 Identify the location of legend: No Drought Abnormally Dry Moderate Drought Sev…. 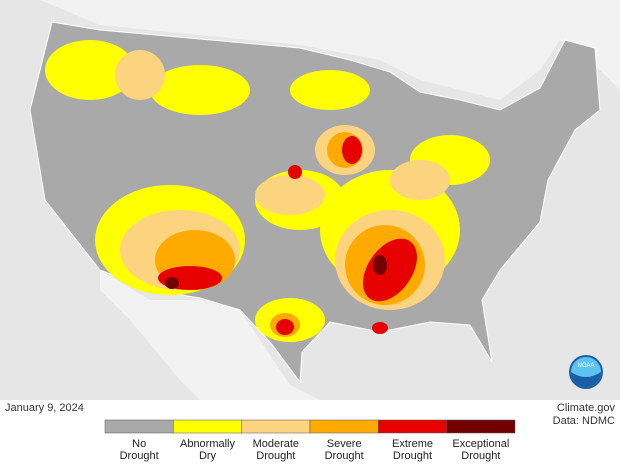
(310, 440).